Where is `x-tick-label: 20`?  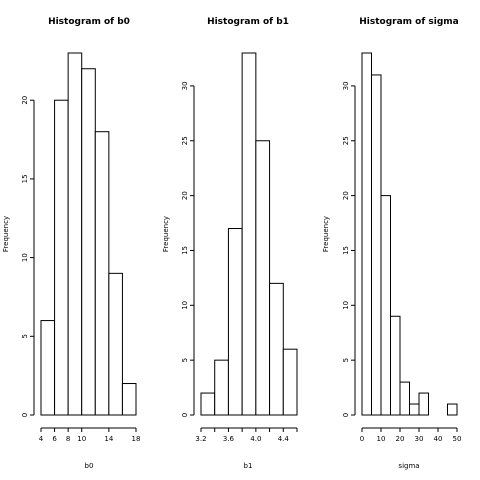 x-tick-label: 20 is located at coordinates (400, 439).